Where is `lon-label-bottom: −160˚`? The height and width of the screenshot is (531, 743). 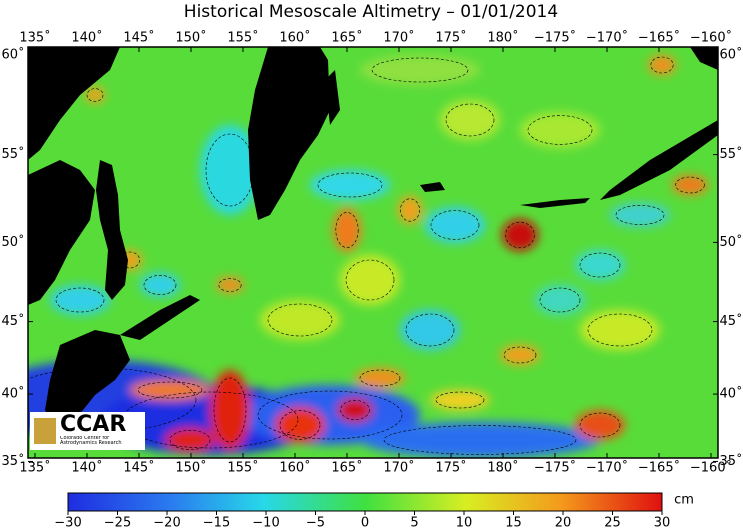 lon-label-bottom: −160˚ is located at coordinates (711, 468).